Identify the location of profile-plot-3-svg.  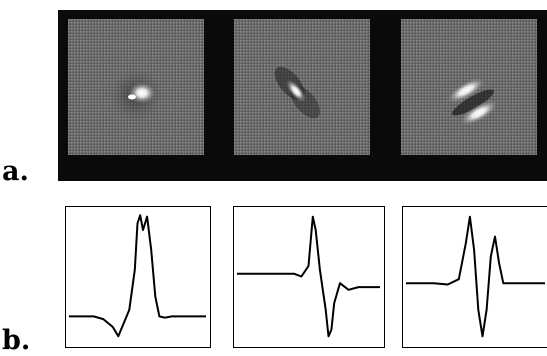
(475, 276).